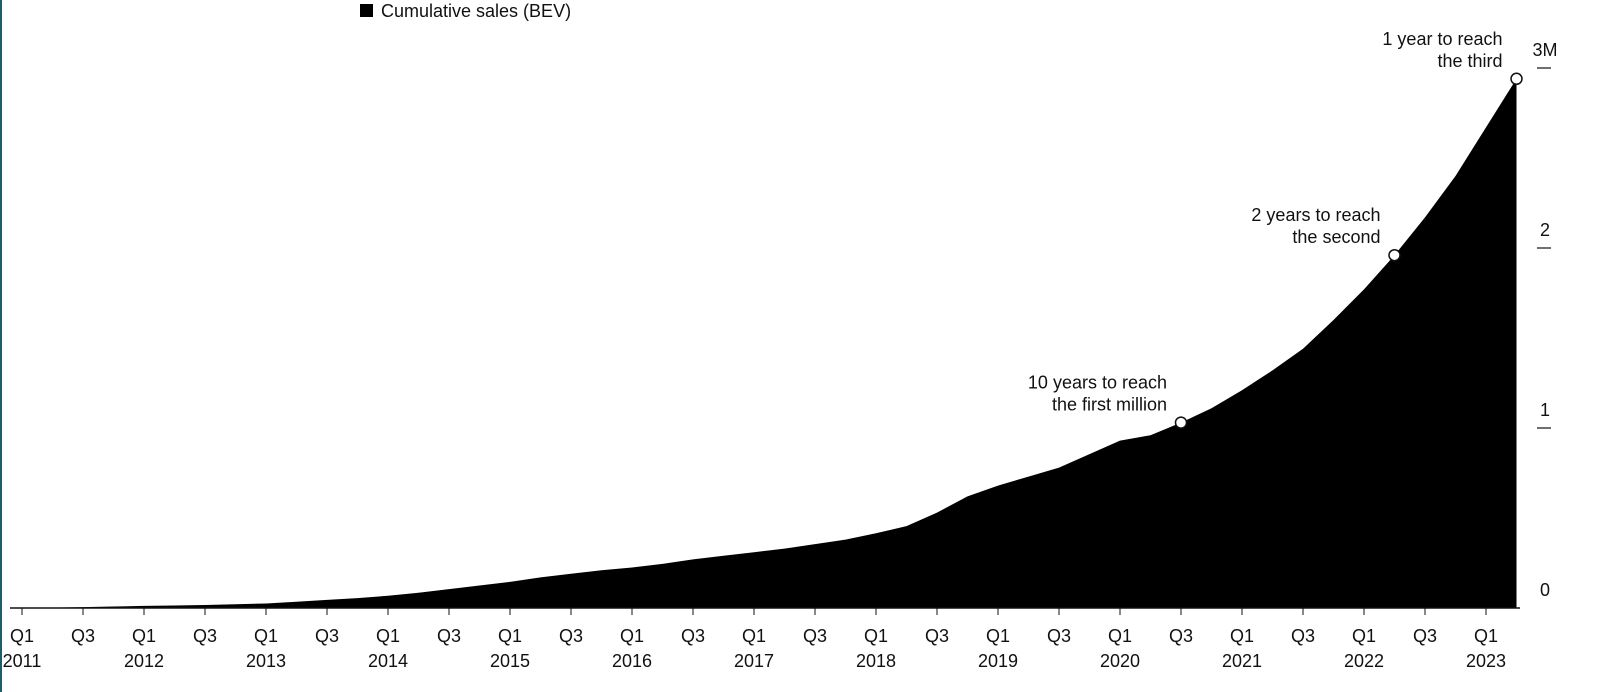 This screenshot has height=692, width=1600. What do you see at coordinates (1120, 648) in the screenshot?
I see `x-tick-label: Q1 2020` at bounding box center [1120, 648].